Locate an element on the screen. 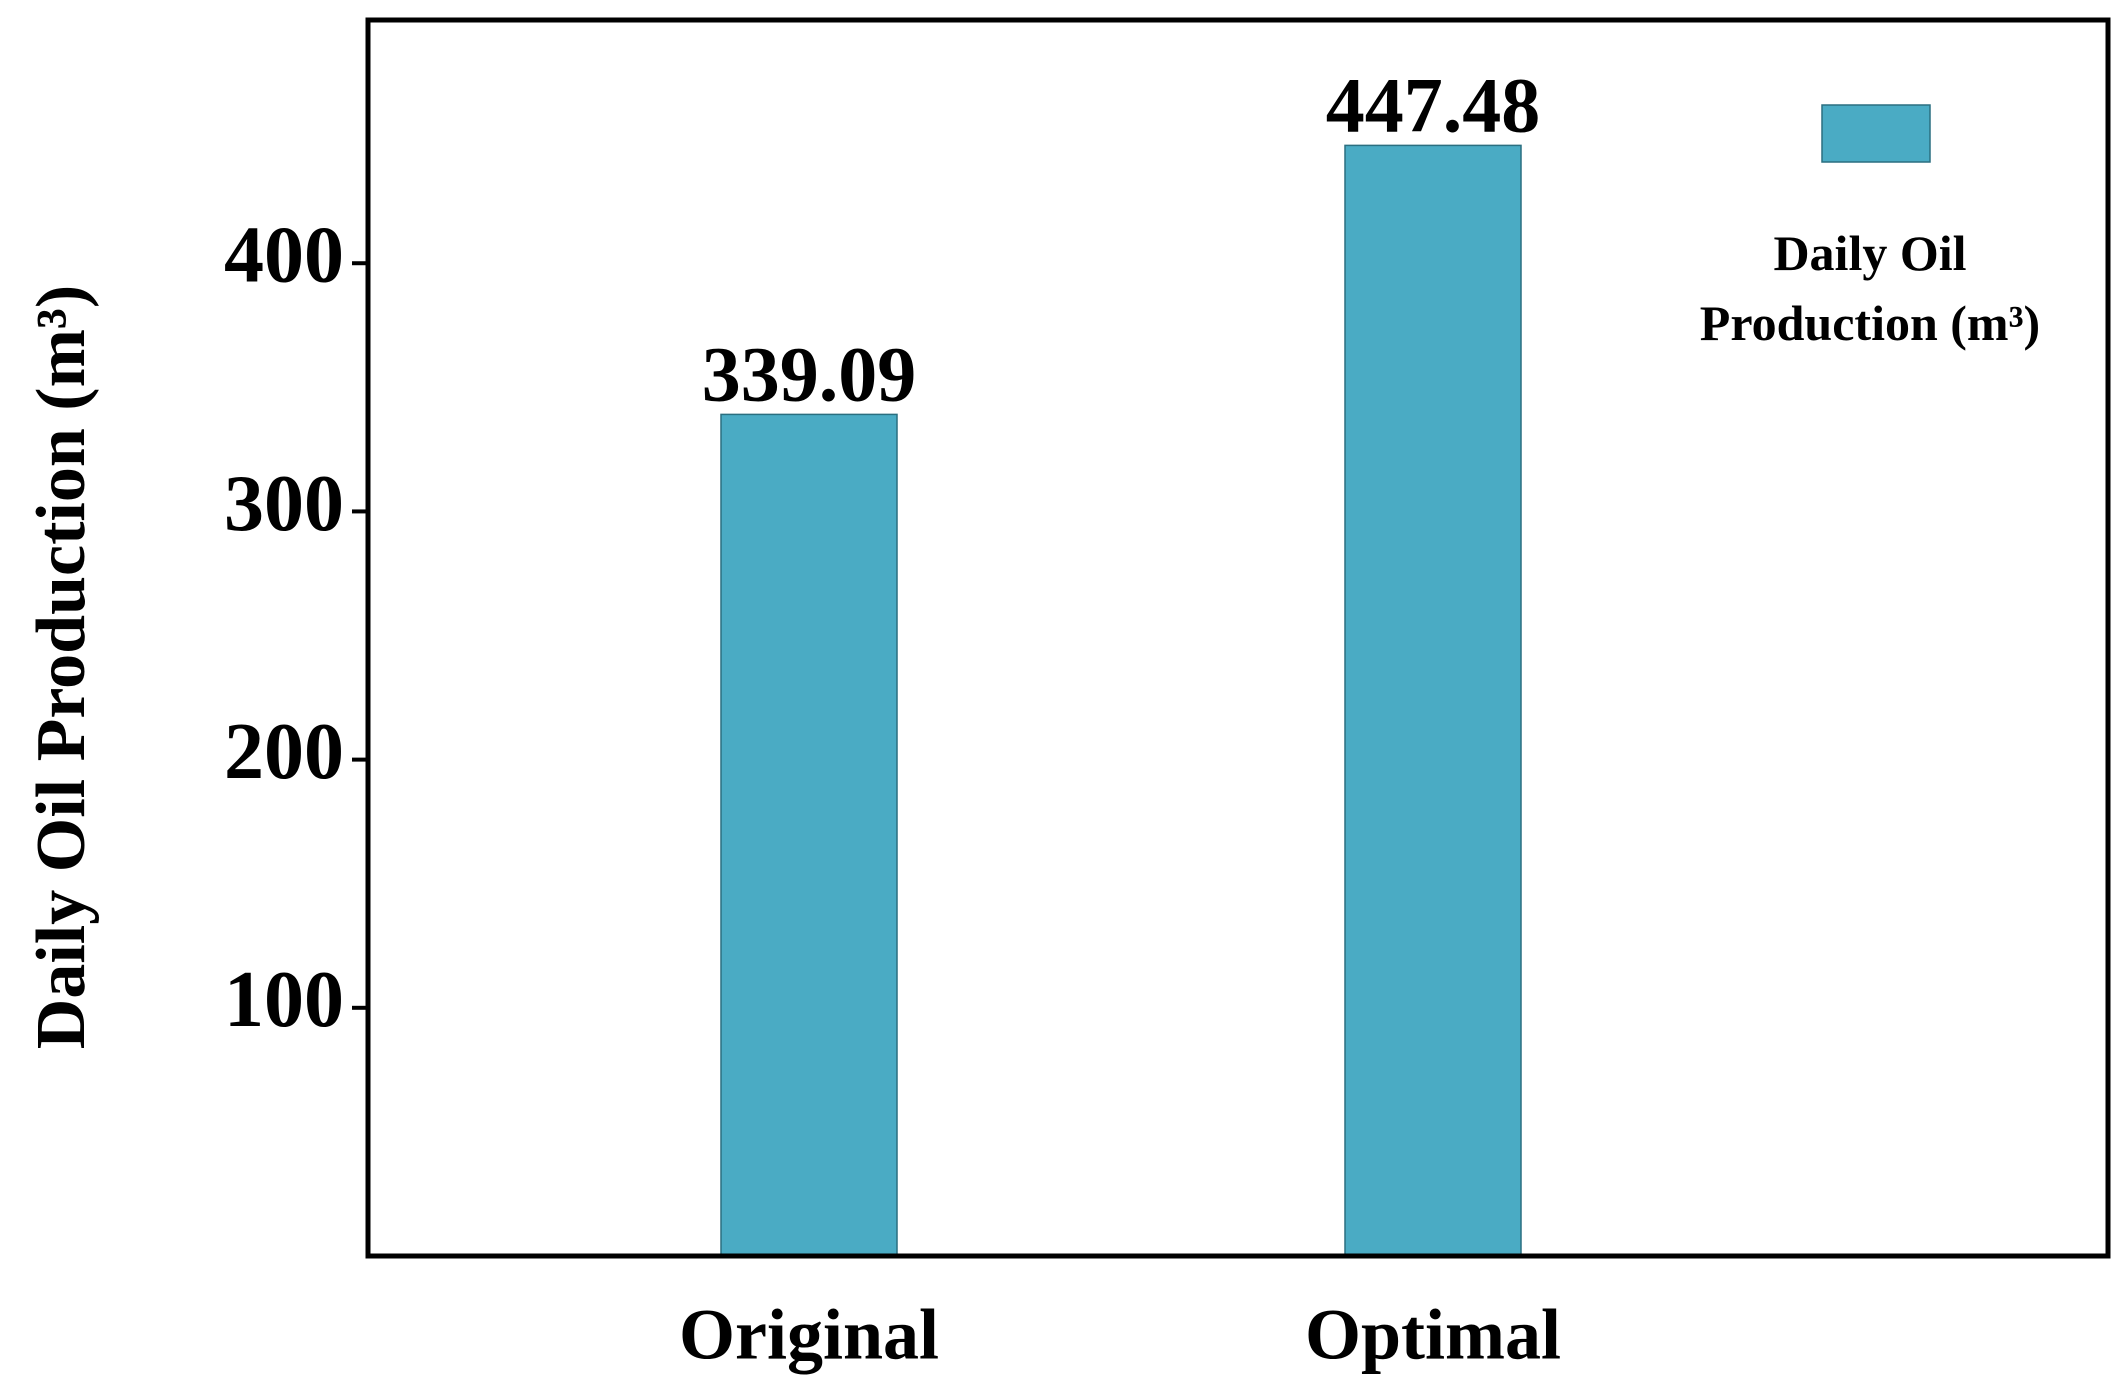 This screenshot has width=2125, height=1397. y-tick-label: 300 is located at coordinates (284, 504).